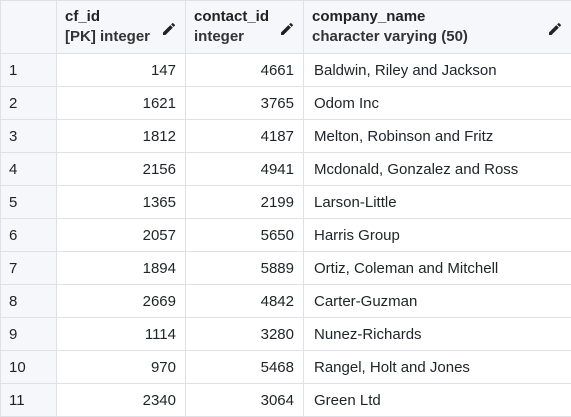 The height and width of the screenshot is (417, 571). I want to click on cell-contact-id: 4661, so click(244, 70).